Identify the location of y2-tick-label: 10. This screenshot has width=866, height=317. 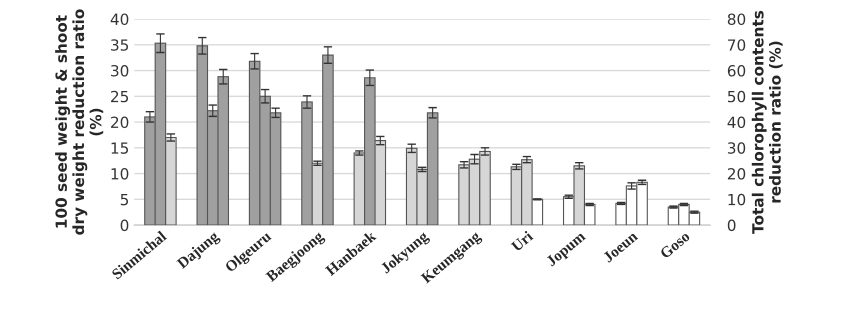
(737, 200).